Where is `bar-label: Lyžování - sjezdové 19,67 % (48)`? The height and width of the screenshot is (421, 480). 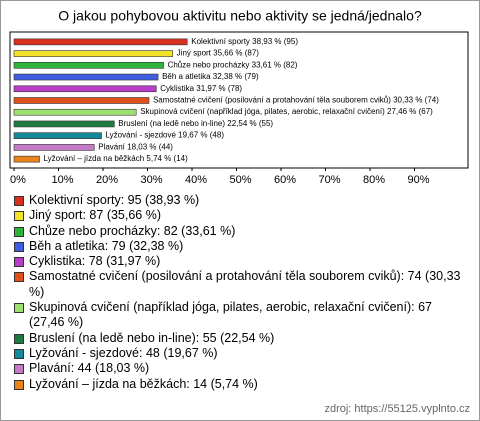
bar-label: Lyžování - sjezdové 19,67 % (48) is located at coordinates (165, 135).